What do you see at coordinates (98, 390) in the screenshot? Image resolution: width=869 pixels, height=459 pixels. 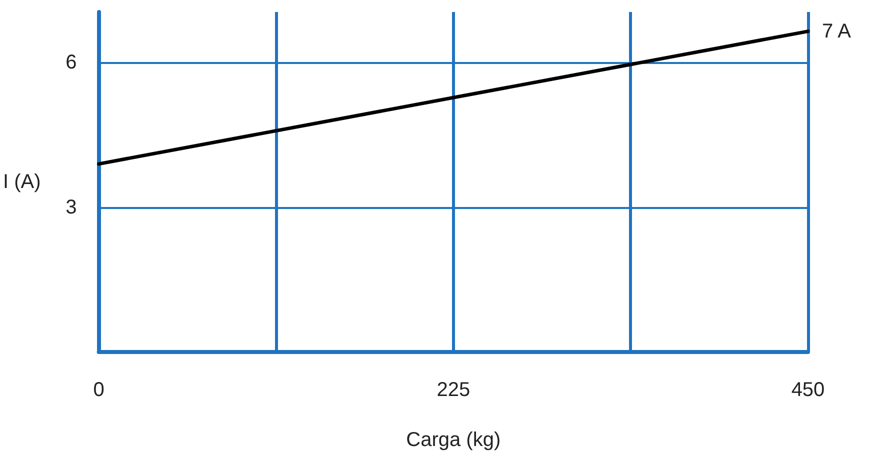 I see `x-tick-label: 0` at bounding box center [98, 390].